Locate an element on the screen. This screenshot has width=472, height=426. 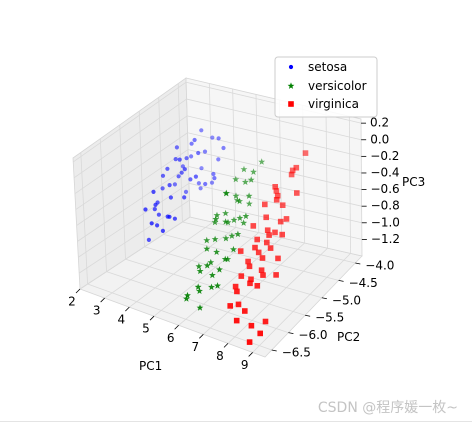
z-tick-label: −0.8 is located at coordinates (385, 206).